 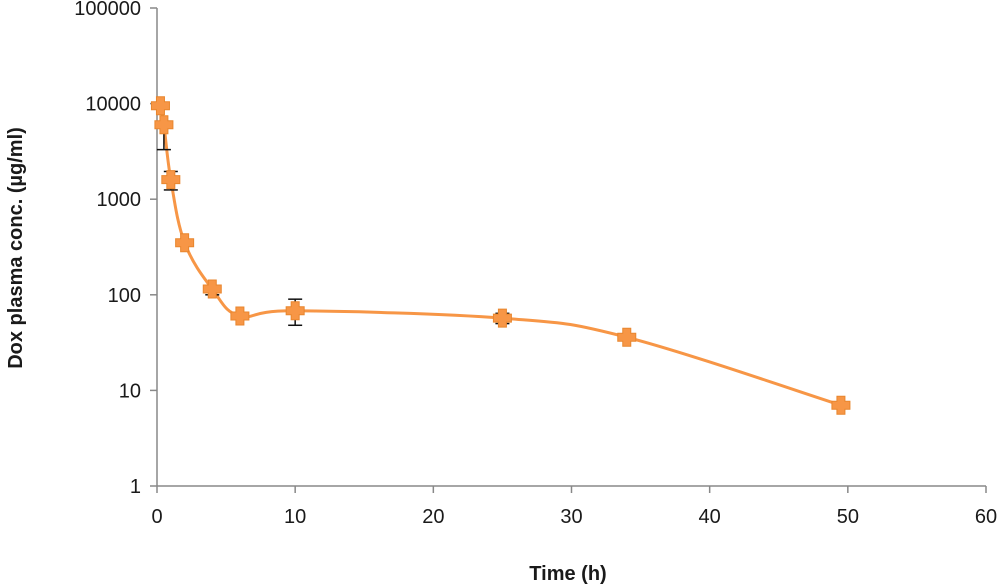 What do you see at coordinates (16, 248) in the screenshot?
I see `y-axis-title: Dox plasma conc. (µg/ml)` at bounding box center [16, 248].